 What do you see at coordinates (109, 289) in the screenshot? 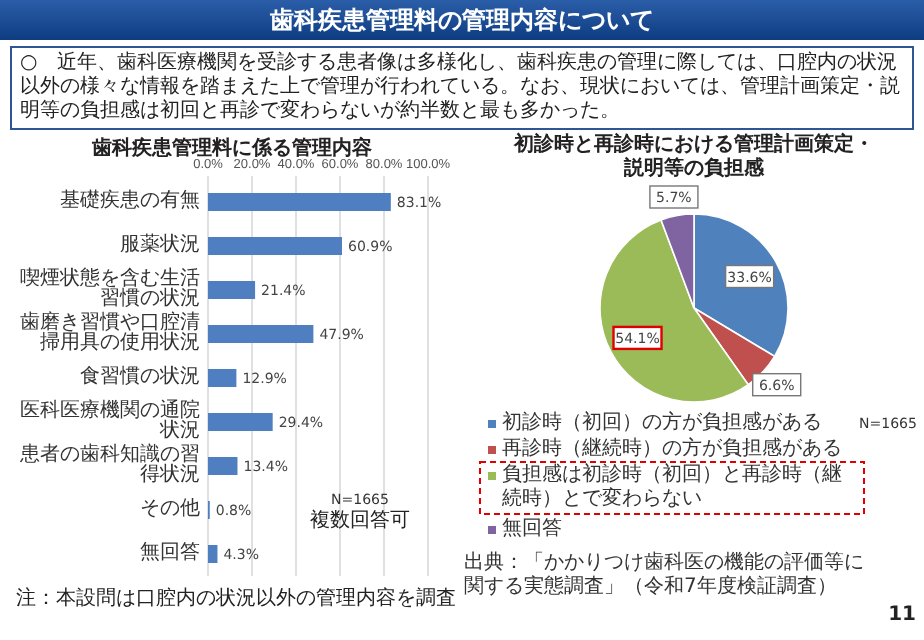
I see `y-tick-label: 喫煙状態を含む生活習慣の状況` at bounding box center [109, 289].